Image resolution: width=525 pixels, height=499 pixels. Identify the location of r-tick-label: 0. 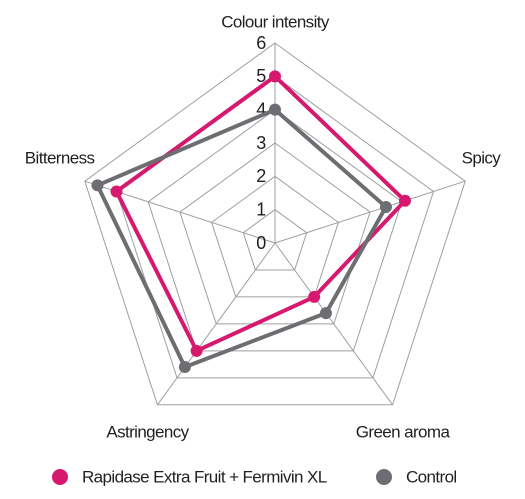
(261, 243).